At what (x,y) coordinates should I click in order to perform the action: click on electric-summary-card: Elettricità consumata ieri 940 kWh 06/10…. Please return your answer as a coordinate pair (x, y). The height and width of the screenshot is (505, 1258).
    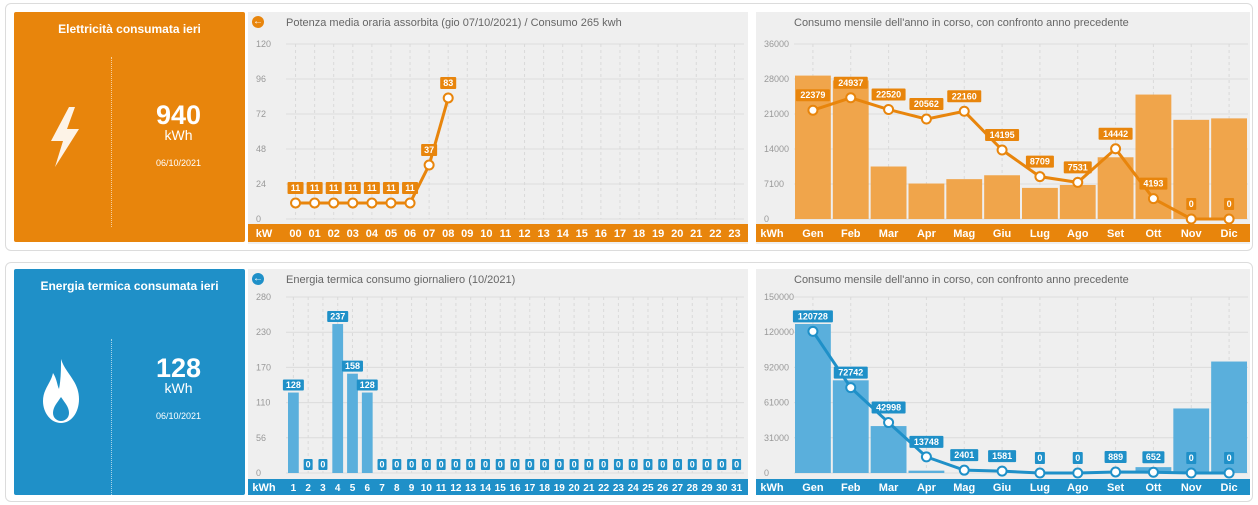
    Looking at the image, I should click on (129, 127).